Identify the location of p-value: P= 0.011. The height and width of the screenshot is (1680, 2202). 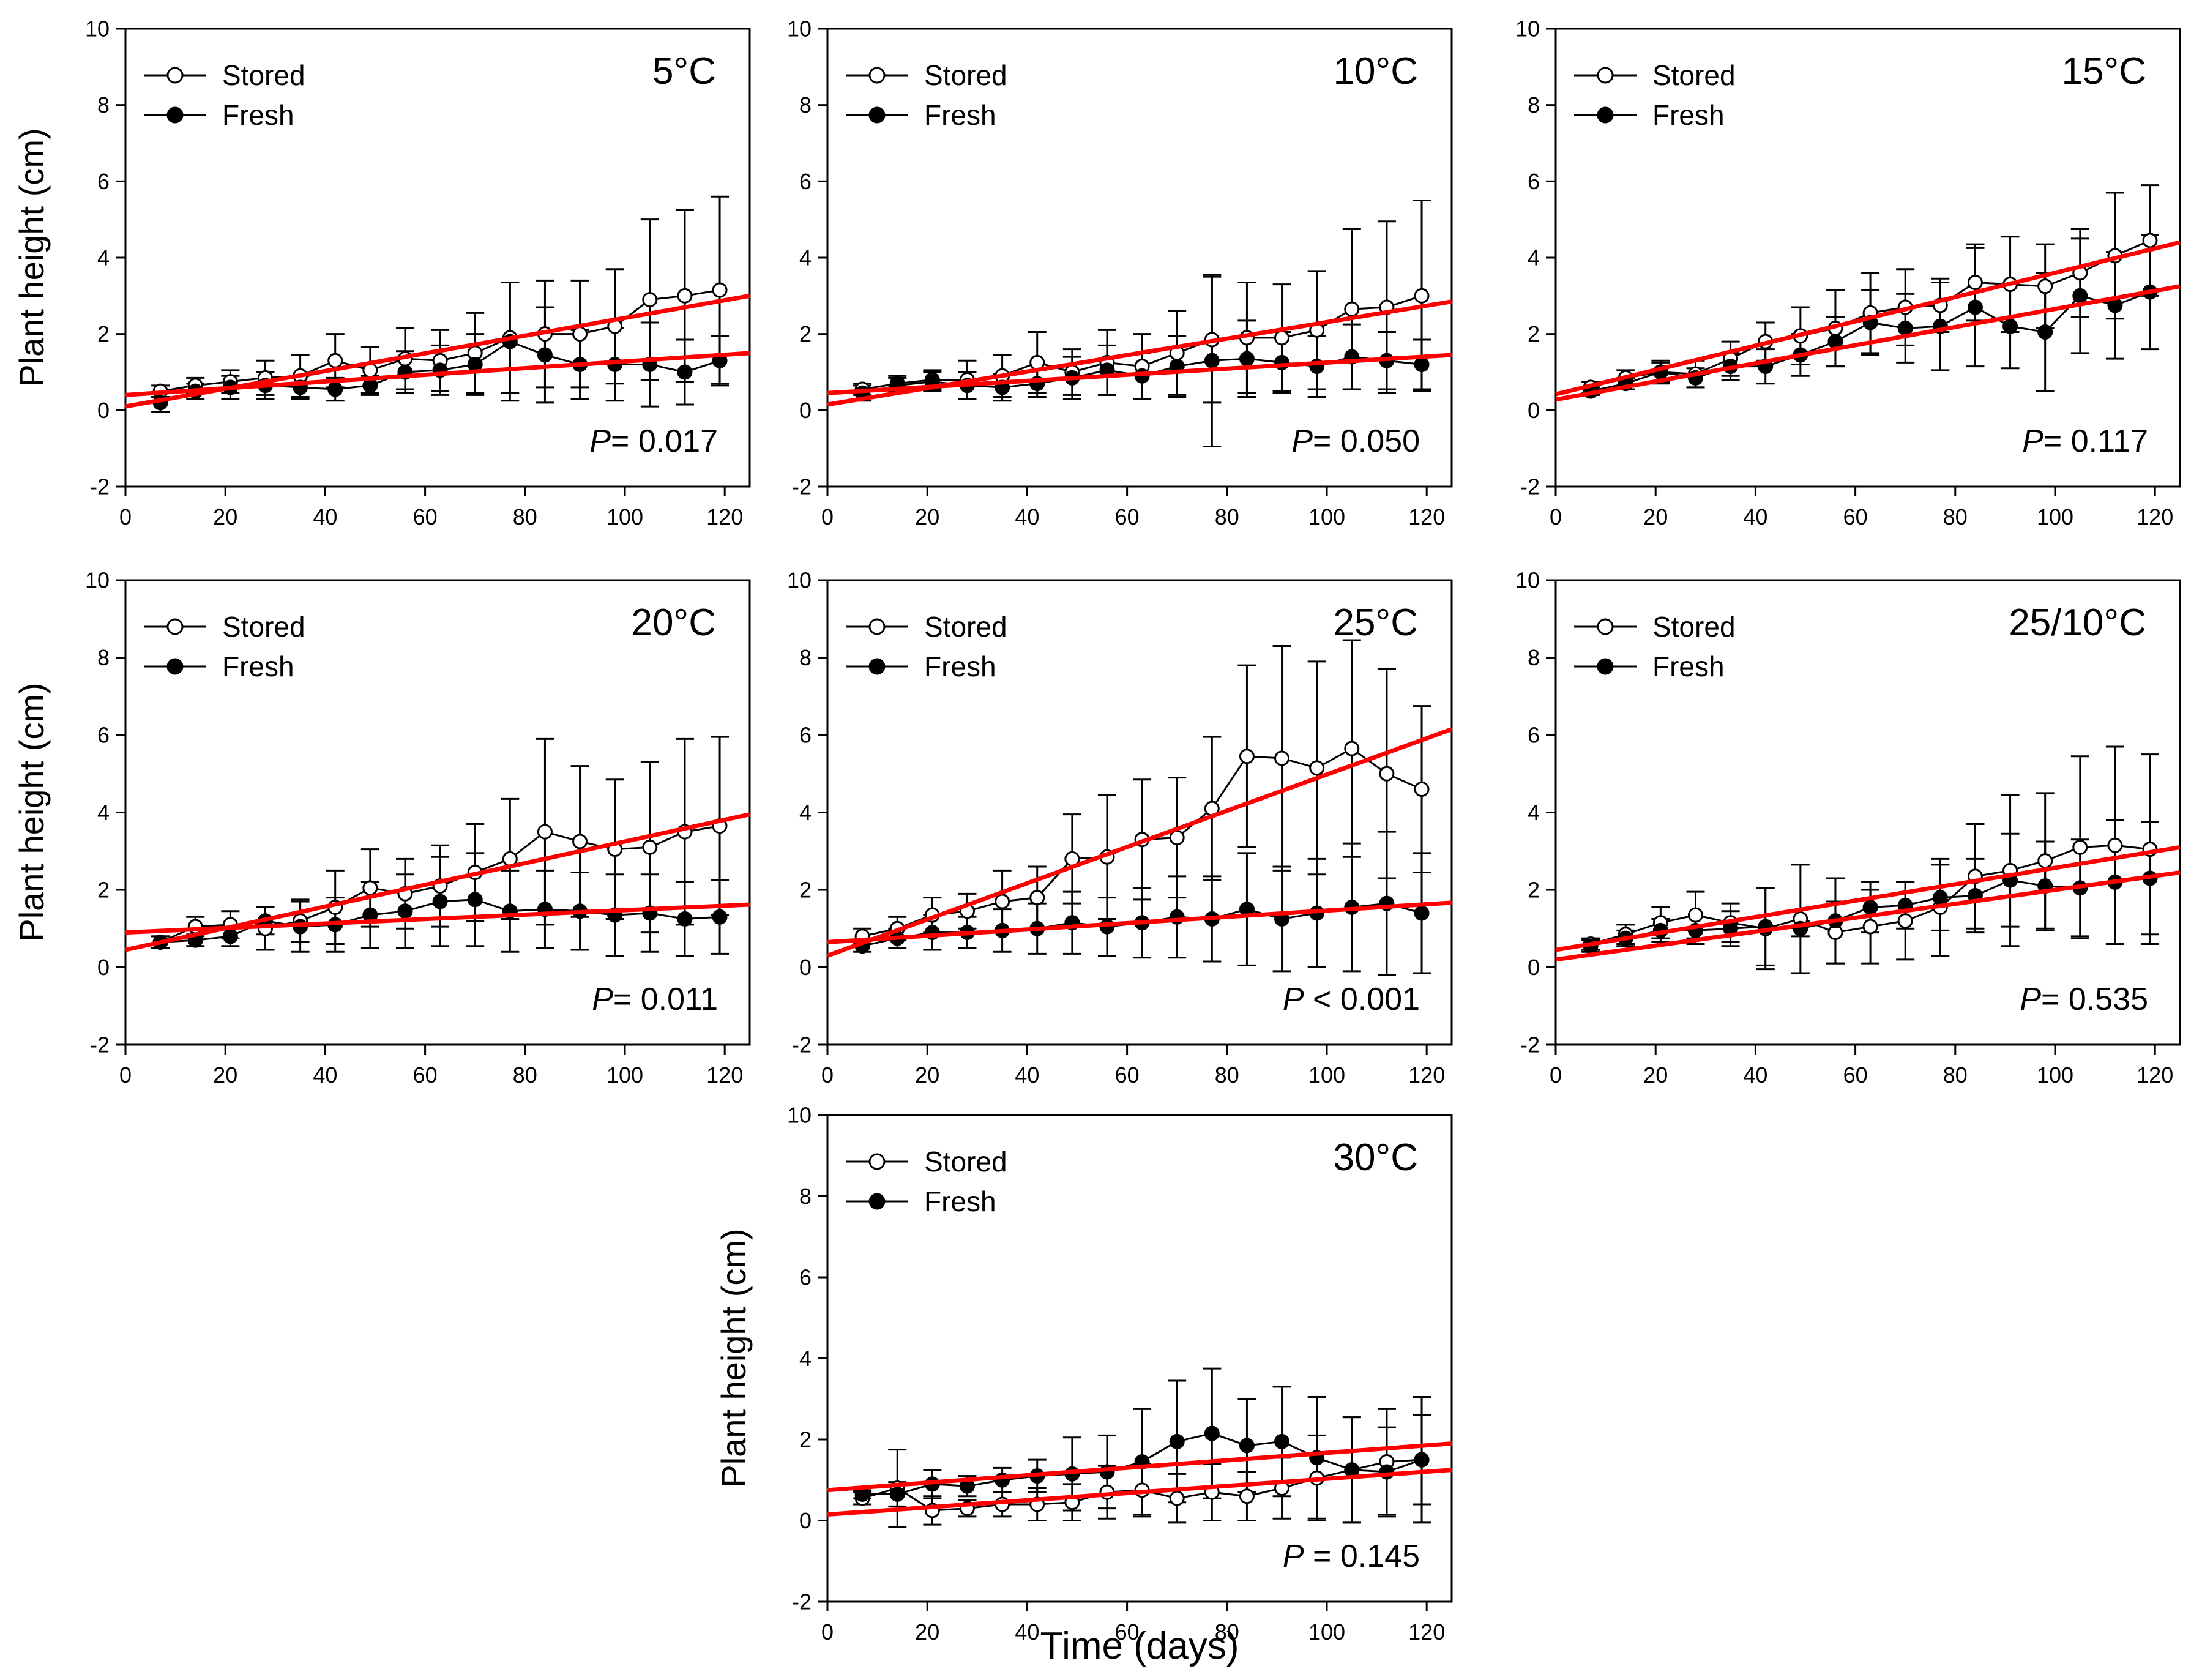
(655, 999).